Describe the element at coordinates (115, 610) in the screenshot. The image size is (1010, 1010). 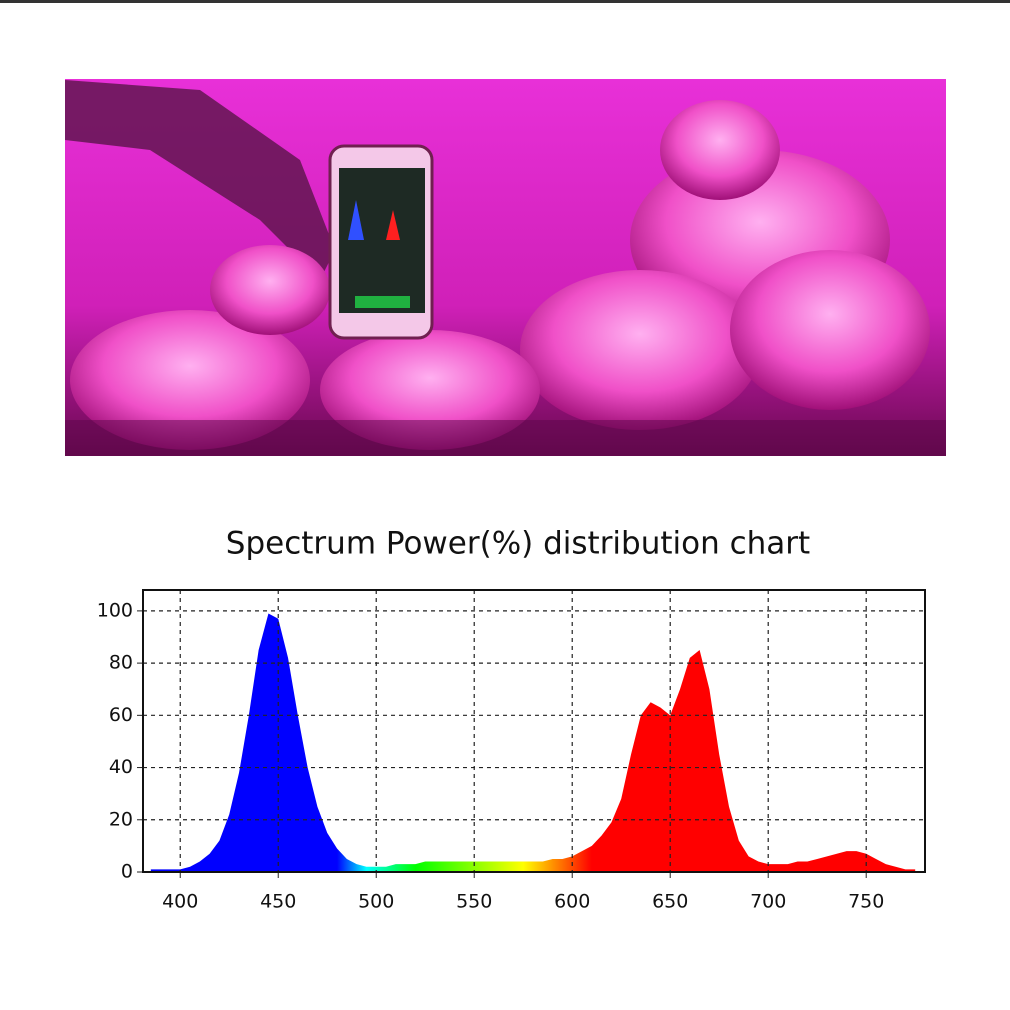
I see `y-tick-label: 100` at that location.